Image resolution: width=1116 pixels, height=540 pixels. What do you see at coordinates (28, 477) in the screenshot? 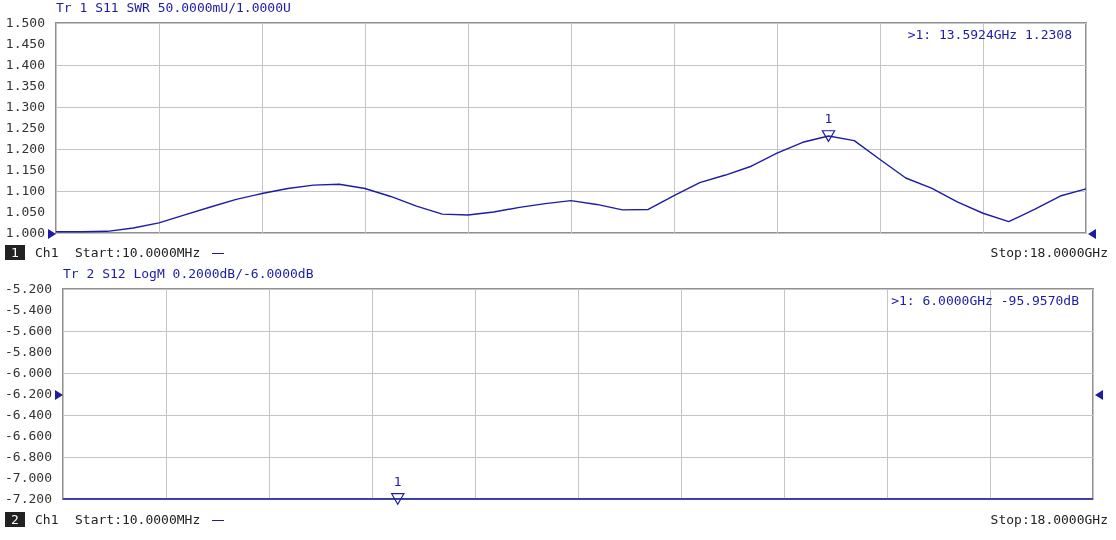
I see `y-tick-label: -7.000` at bounding box center [28, 477].